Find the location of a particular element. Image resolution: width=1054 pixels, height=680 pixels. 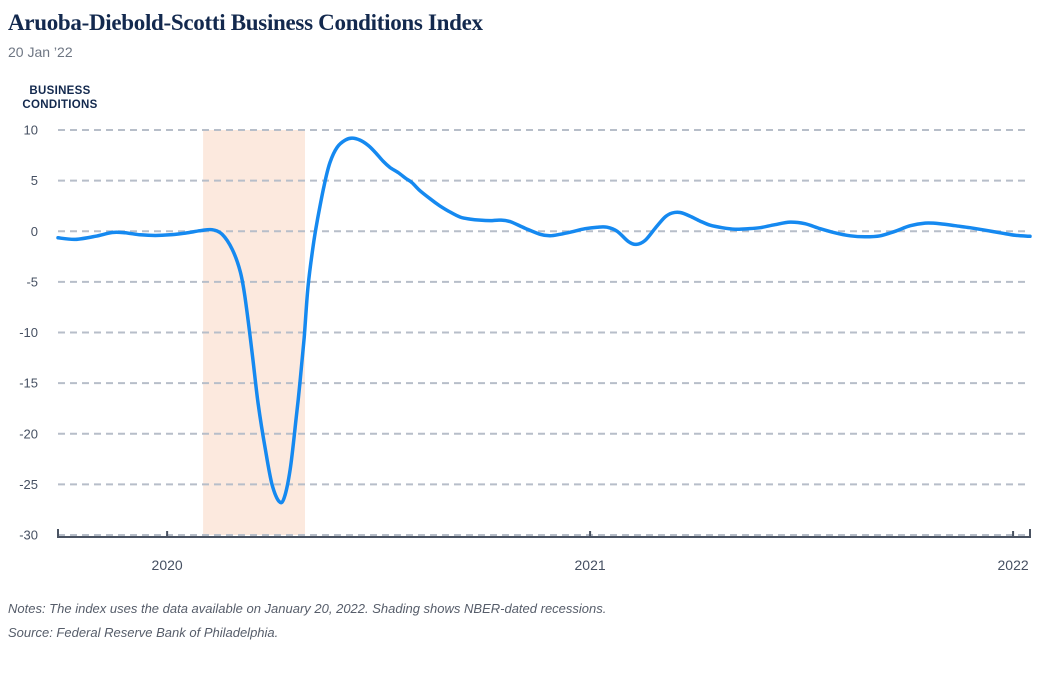

y-tick-label: 0 is located at coordinates (34, 231).